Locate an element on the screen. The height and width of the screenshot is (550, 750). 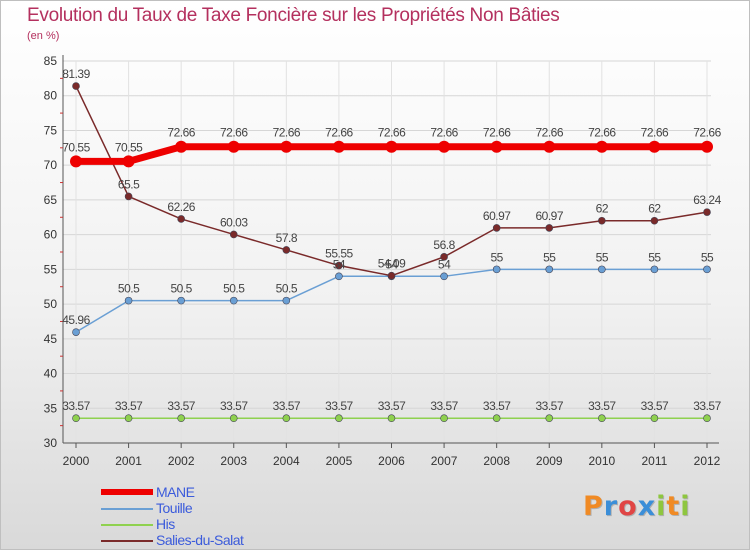
data-label-salies-du-salat: 60.03 is located at coordinates (234, 222).